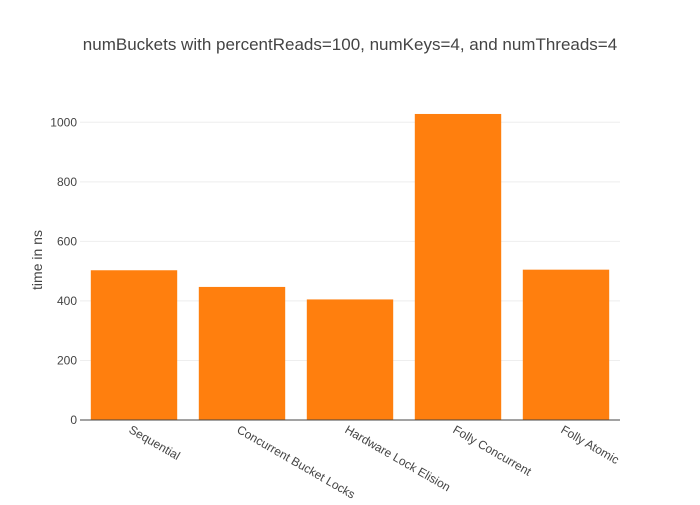 Image resolution: width=700 pixels, height=505 pixels. What do you see at coordinates (73, 420) in the screenshot?
I see `y-tick-label: 0` at bounding box center [73, 420].